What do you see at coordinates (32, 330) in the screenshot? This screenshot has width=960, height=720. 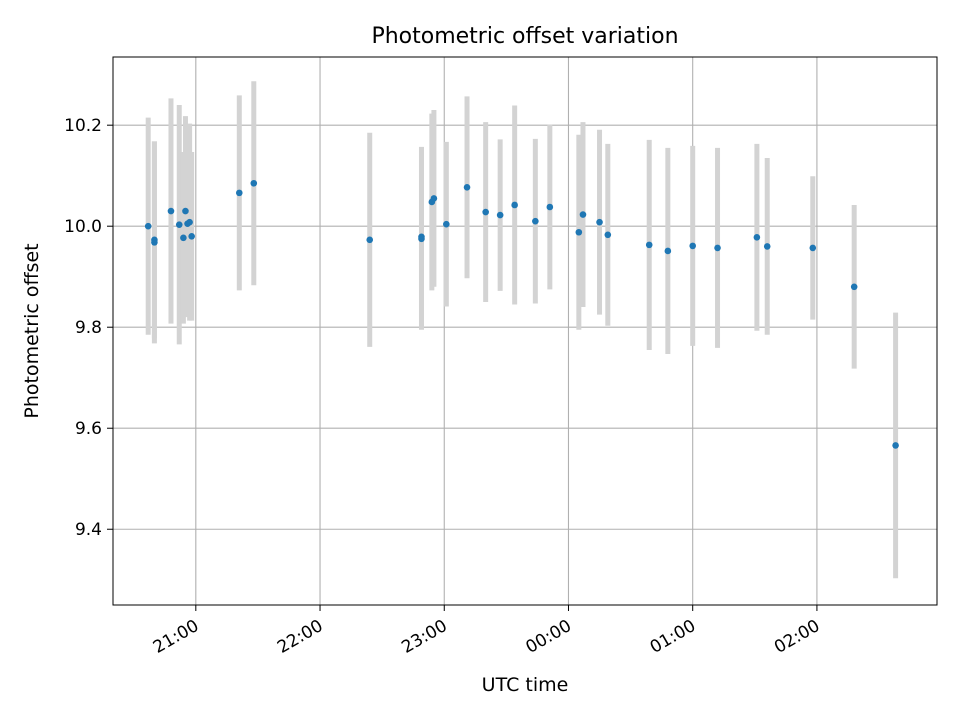 I see `y-axis-label: Photometric offset` at bounding box center [32, 330].